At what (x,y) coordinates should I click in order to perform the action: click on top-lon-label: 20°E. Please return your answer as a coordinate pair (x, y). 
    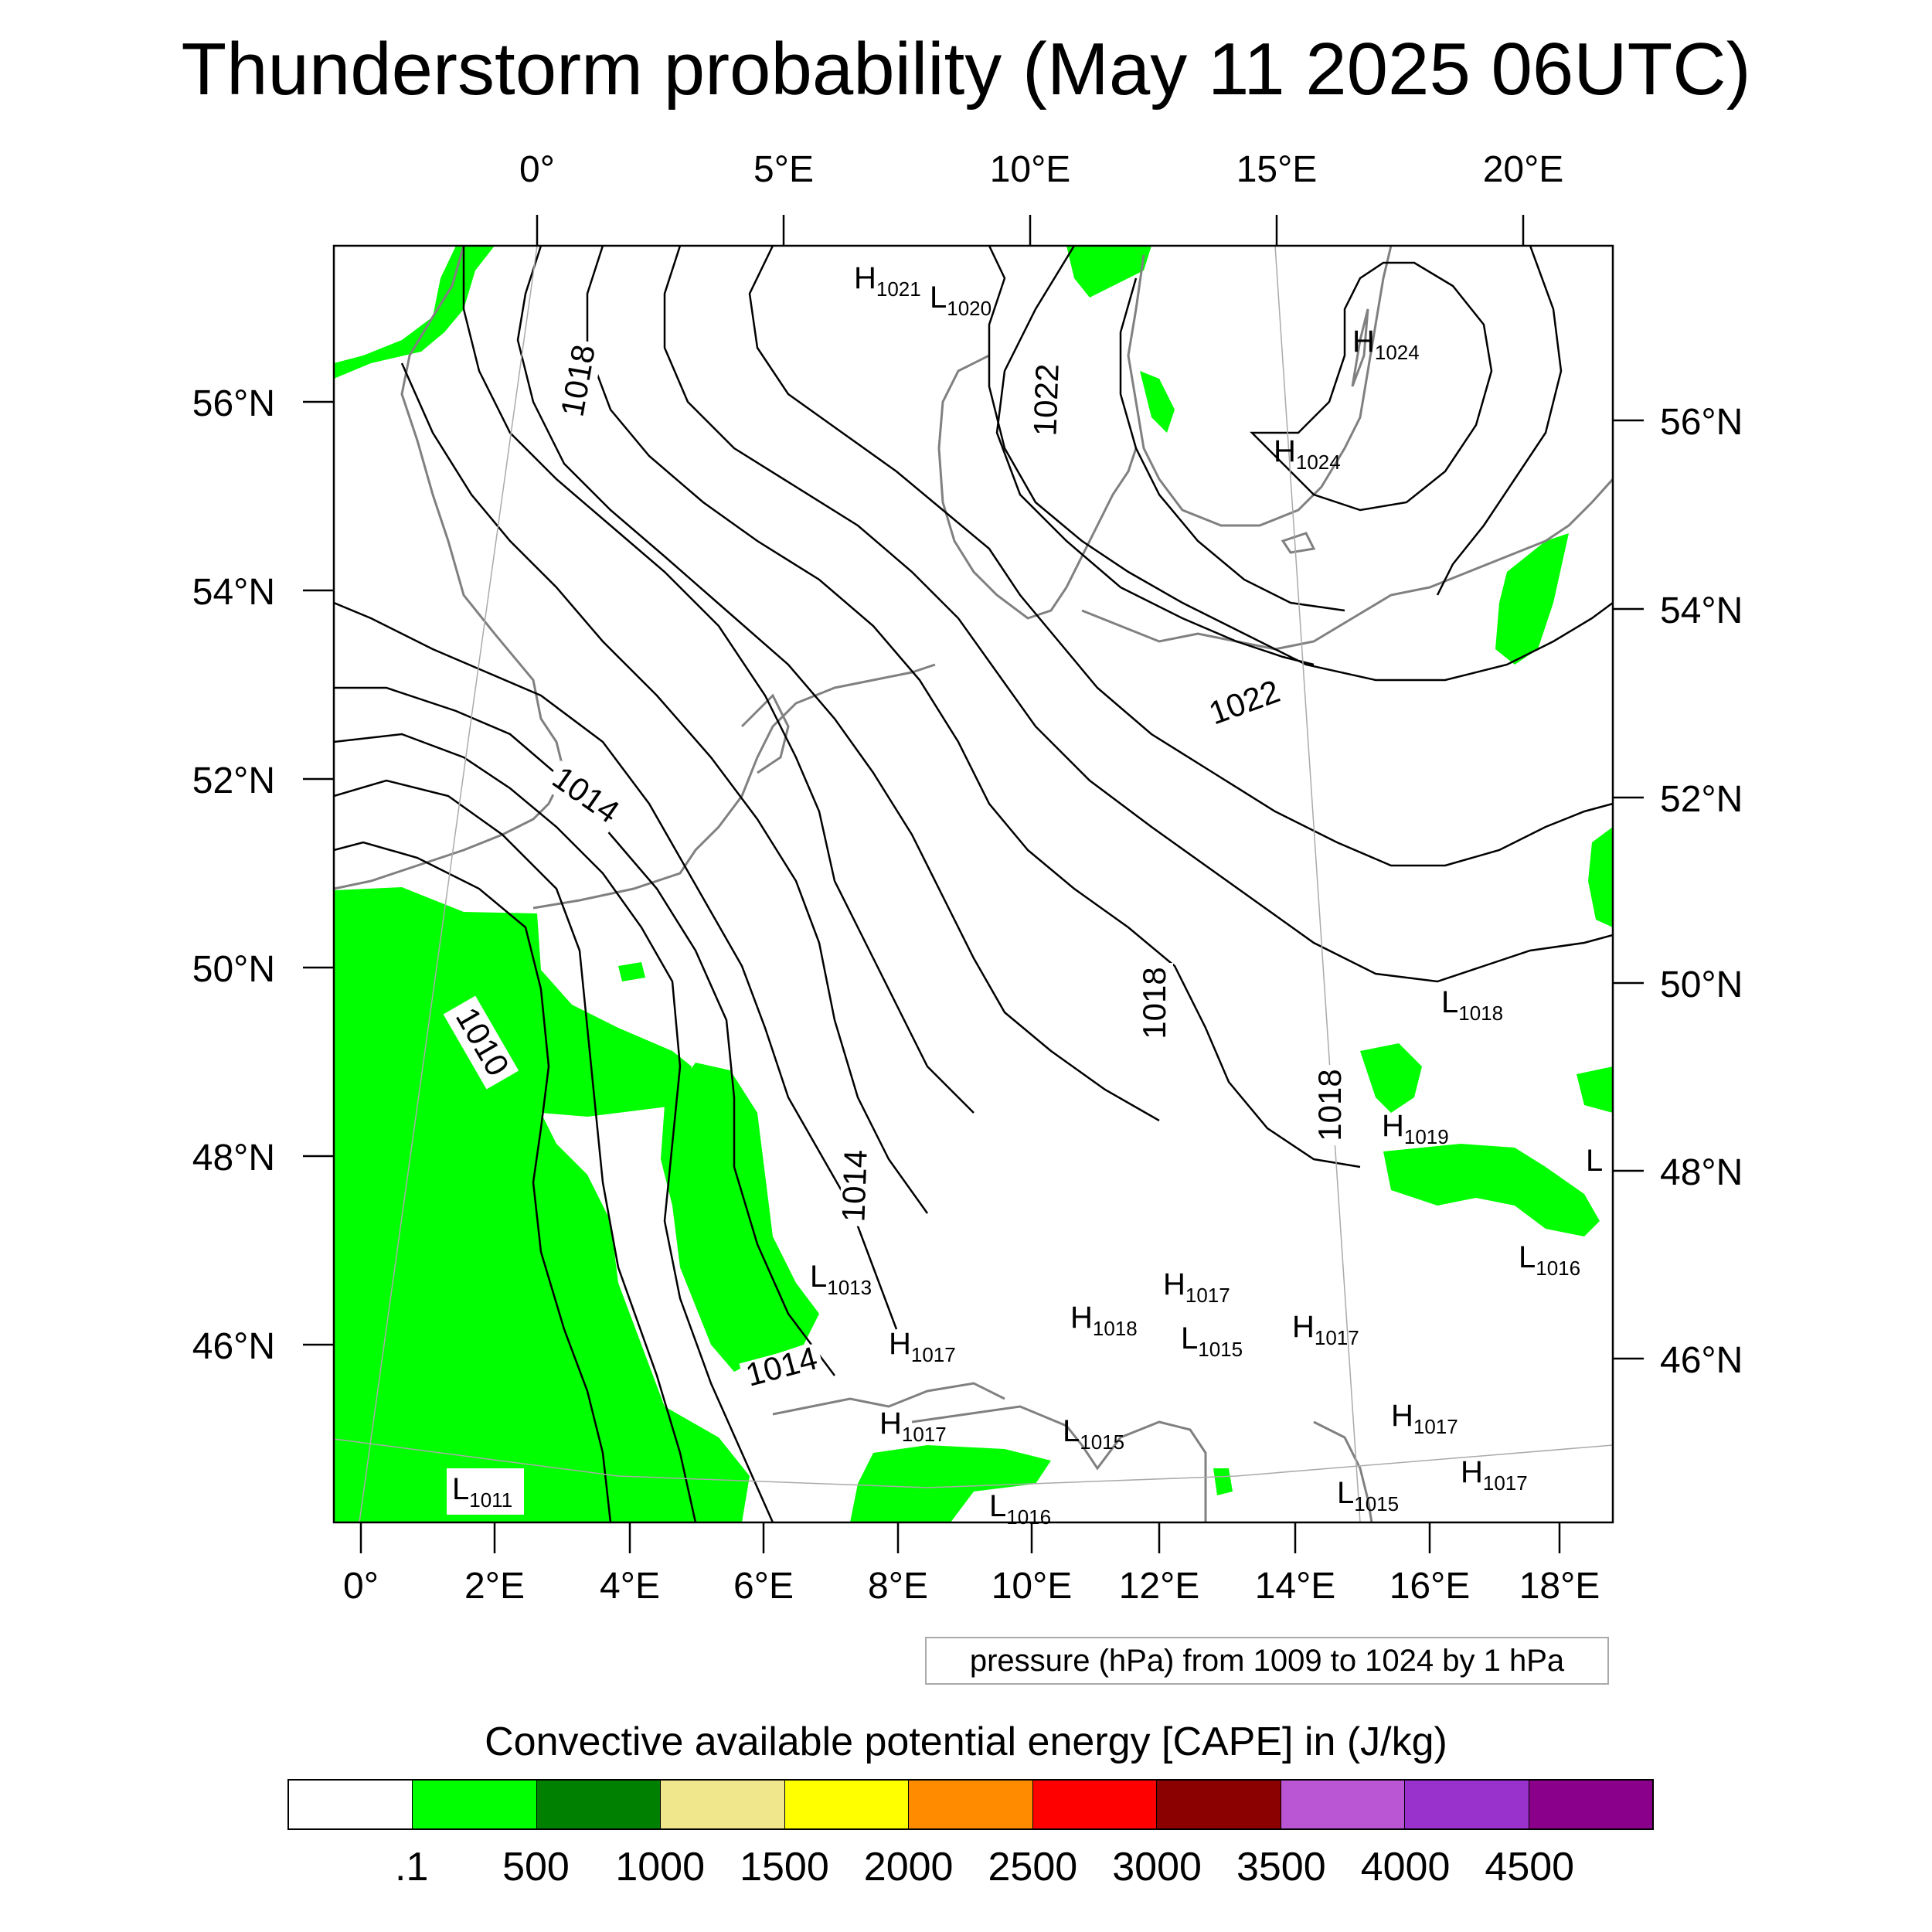
    Looking at the image, I should click on (1524, 169).